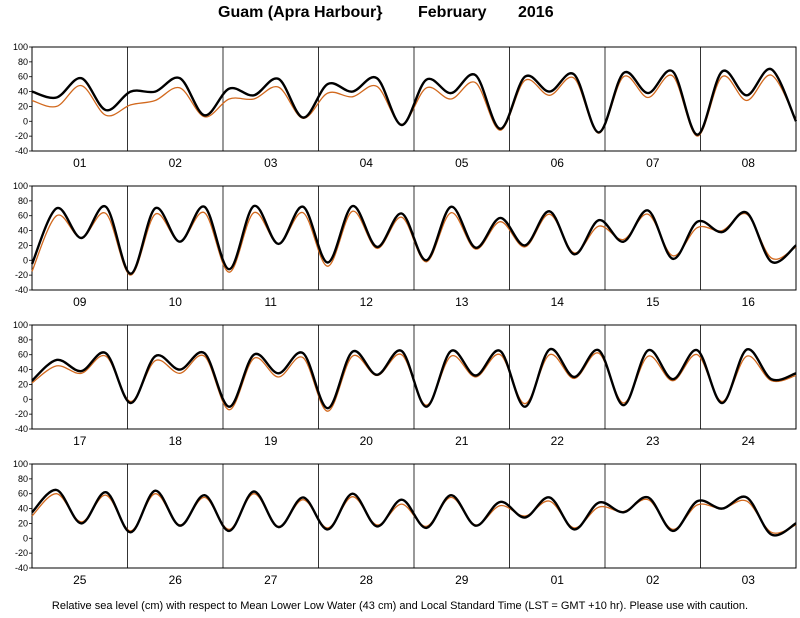 The image size is (800, 618). Describe the element at coordinates (367, 163) in the screenshot. I see `day-label: 04` at that location.